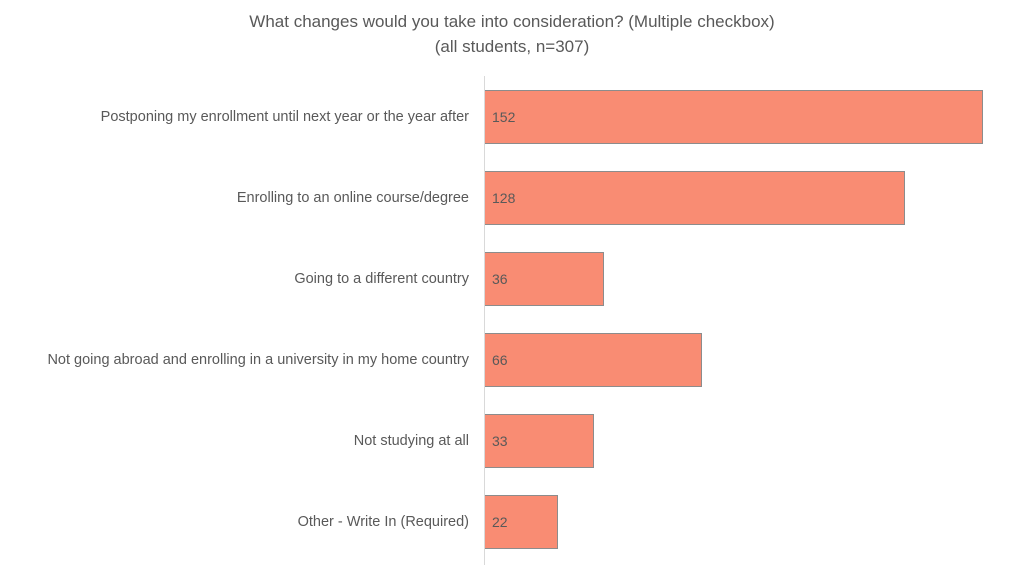 This screenshot has height=580, width=1024. I want to click on bar-row: Other - Write In (Required) 22, so click(512, 522).